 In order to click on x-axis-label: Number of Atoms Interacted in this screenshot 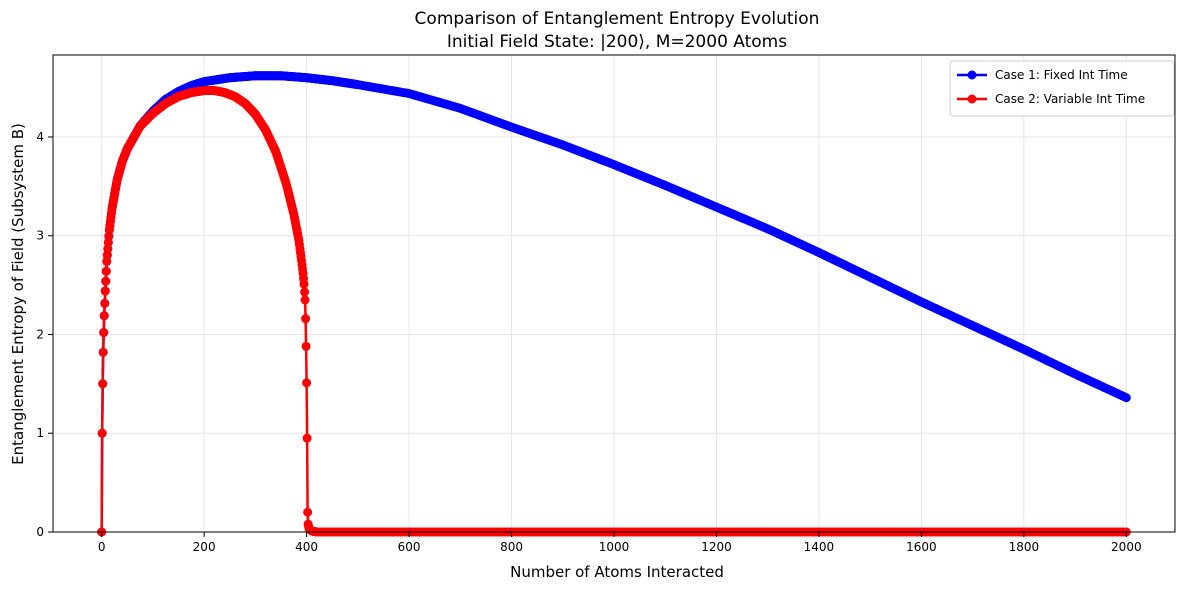, I will do `click(617, 572)`.